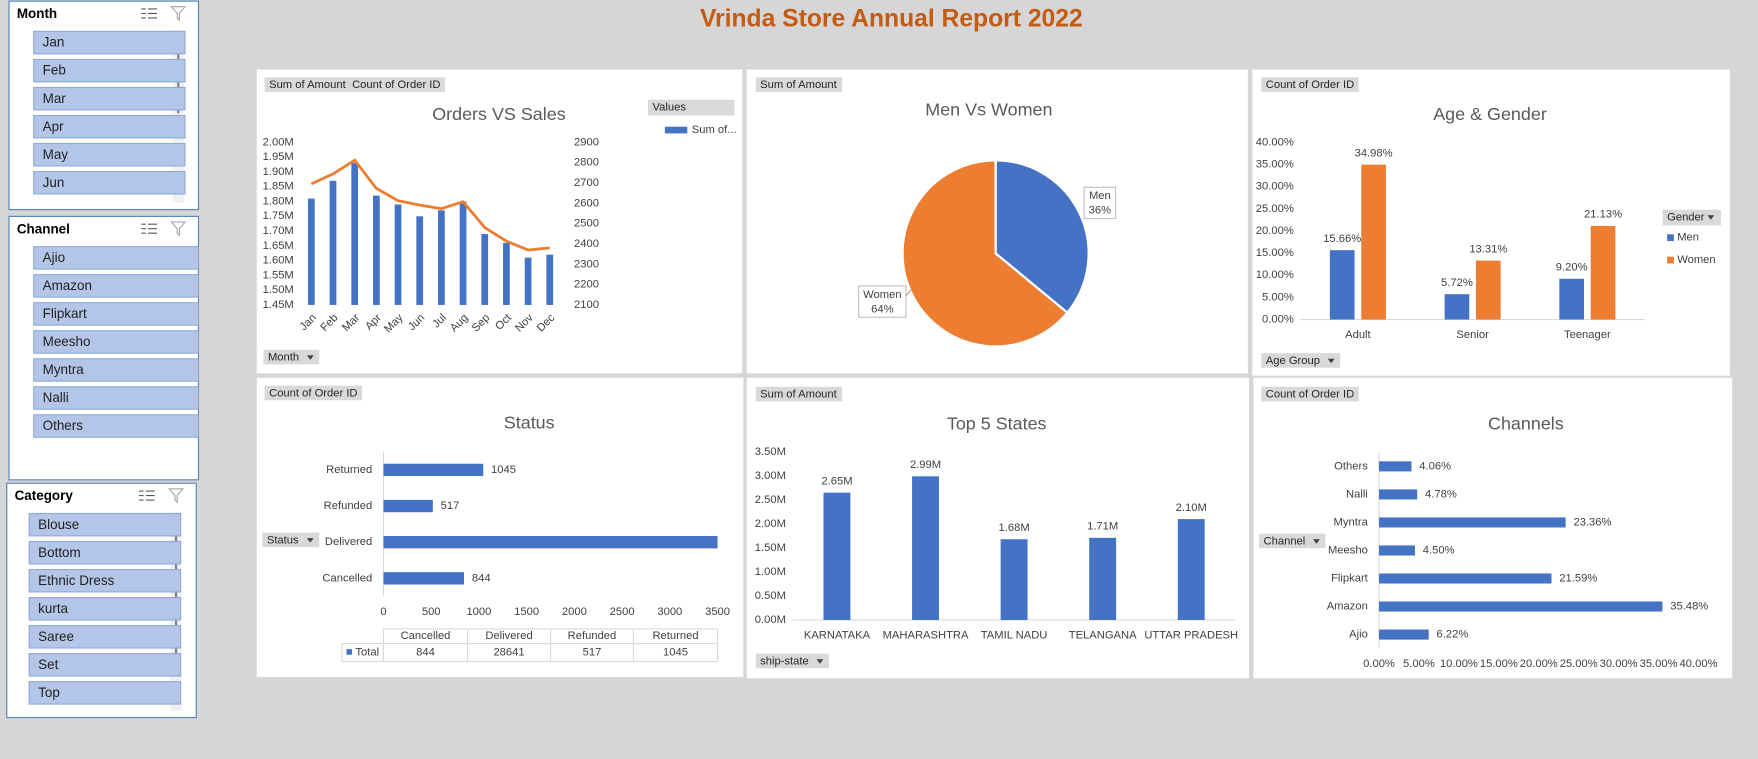 The height and width of the screenshot is (759, 1758). I want to click on slicer-item-label: Nalli, so click(56, 397).